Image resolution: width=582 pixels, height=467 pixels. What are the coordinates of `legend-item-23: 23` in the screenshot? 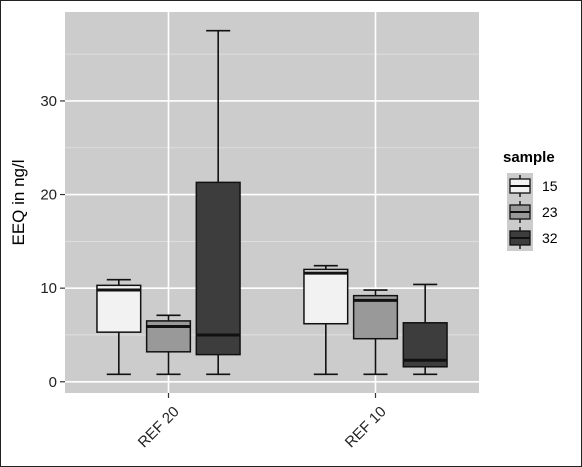 It's located at (533, 212).